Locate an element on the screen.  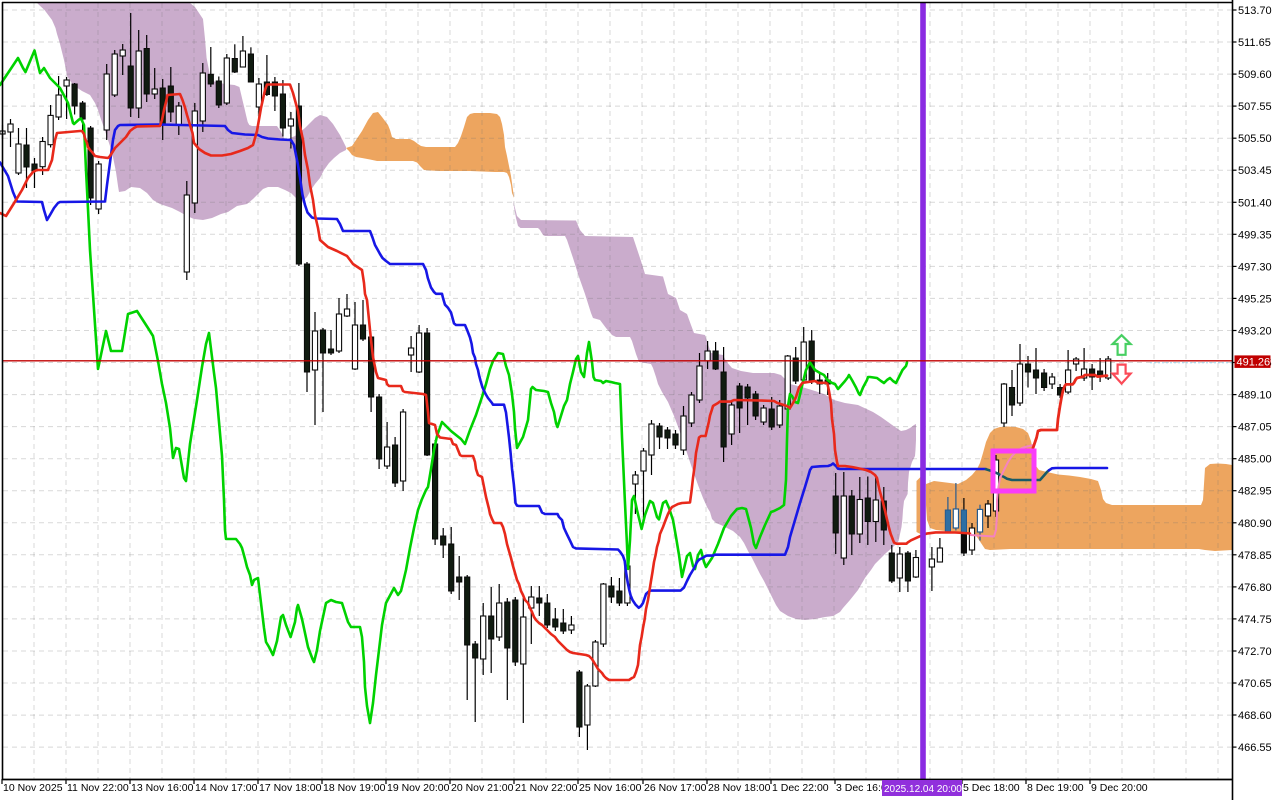
svg-text: 482.95 is located at coordinates (1255, 492).